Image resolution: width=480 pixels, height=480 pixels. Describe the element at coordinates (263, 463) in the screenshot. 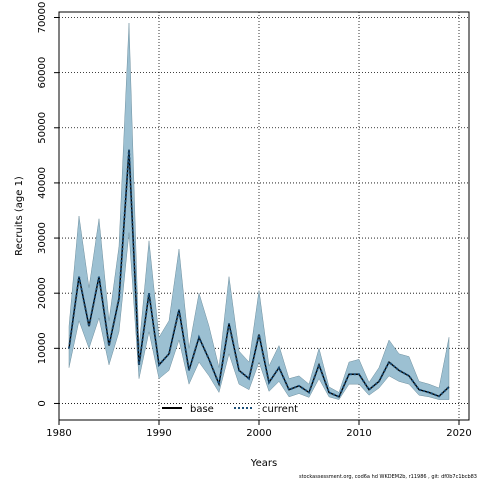

I see `x-axis-label: Years` at that location.